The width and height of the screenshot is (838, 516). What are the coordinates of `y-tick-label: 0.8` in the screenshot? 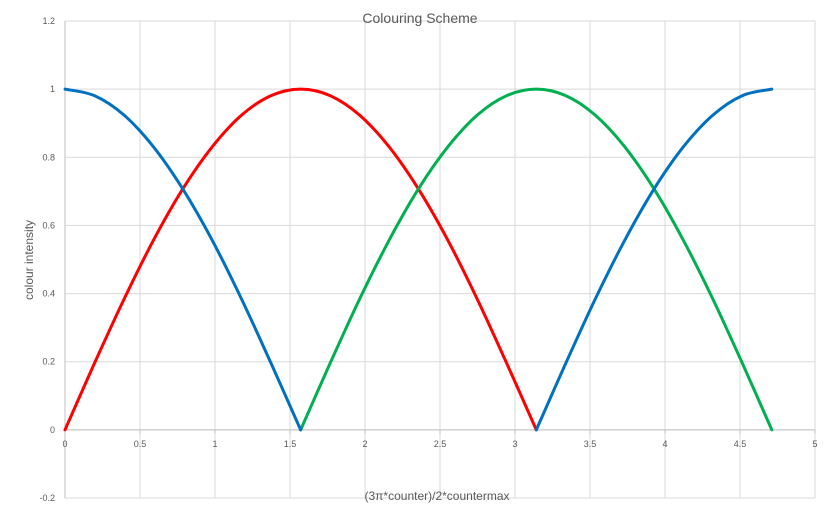 It's located at (48, 157).